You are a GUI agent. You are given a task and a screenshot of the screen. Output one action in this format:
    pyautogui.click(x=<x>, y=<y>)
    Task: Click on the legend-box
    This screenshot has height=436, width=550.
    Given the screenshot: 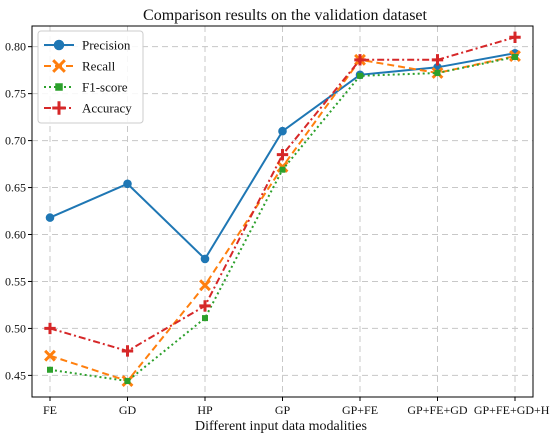 What is the action you would take?
    pyautogui.click(x=90, y=77)
    